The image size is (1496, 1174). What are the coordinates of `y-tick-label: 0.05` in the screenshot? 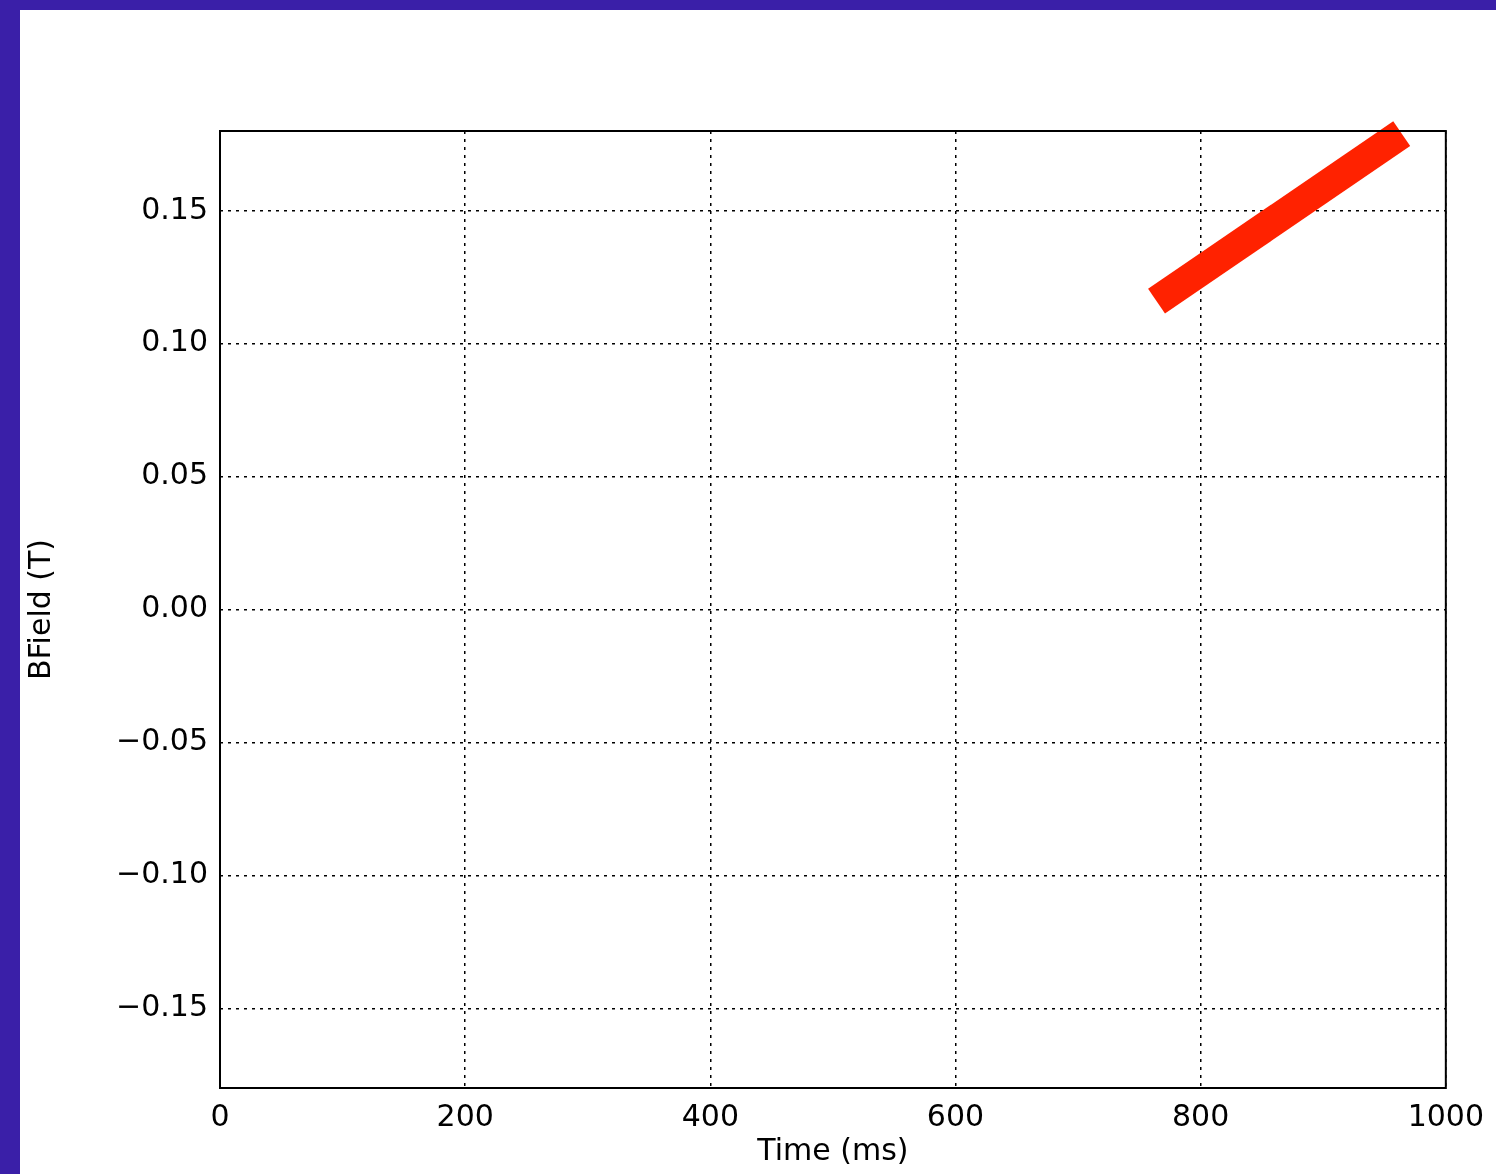 It's located at (174, 474).